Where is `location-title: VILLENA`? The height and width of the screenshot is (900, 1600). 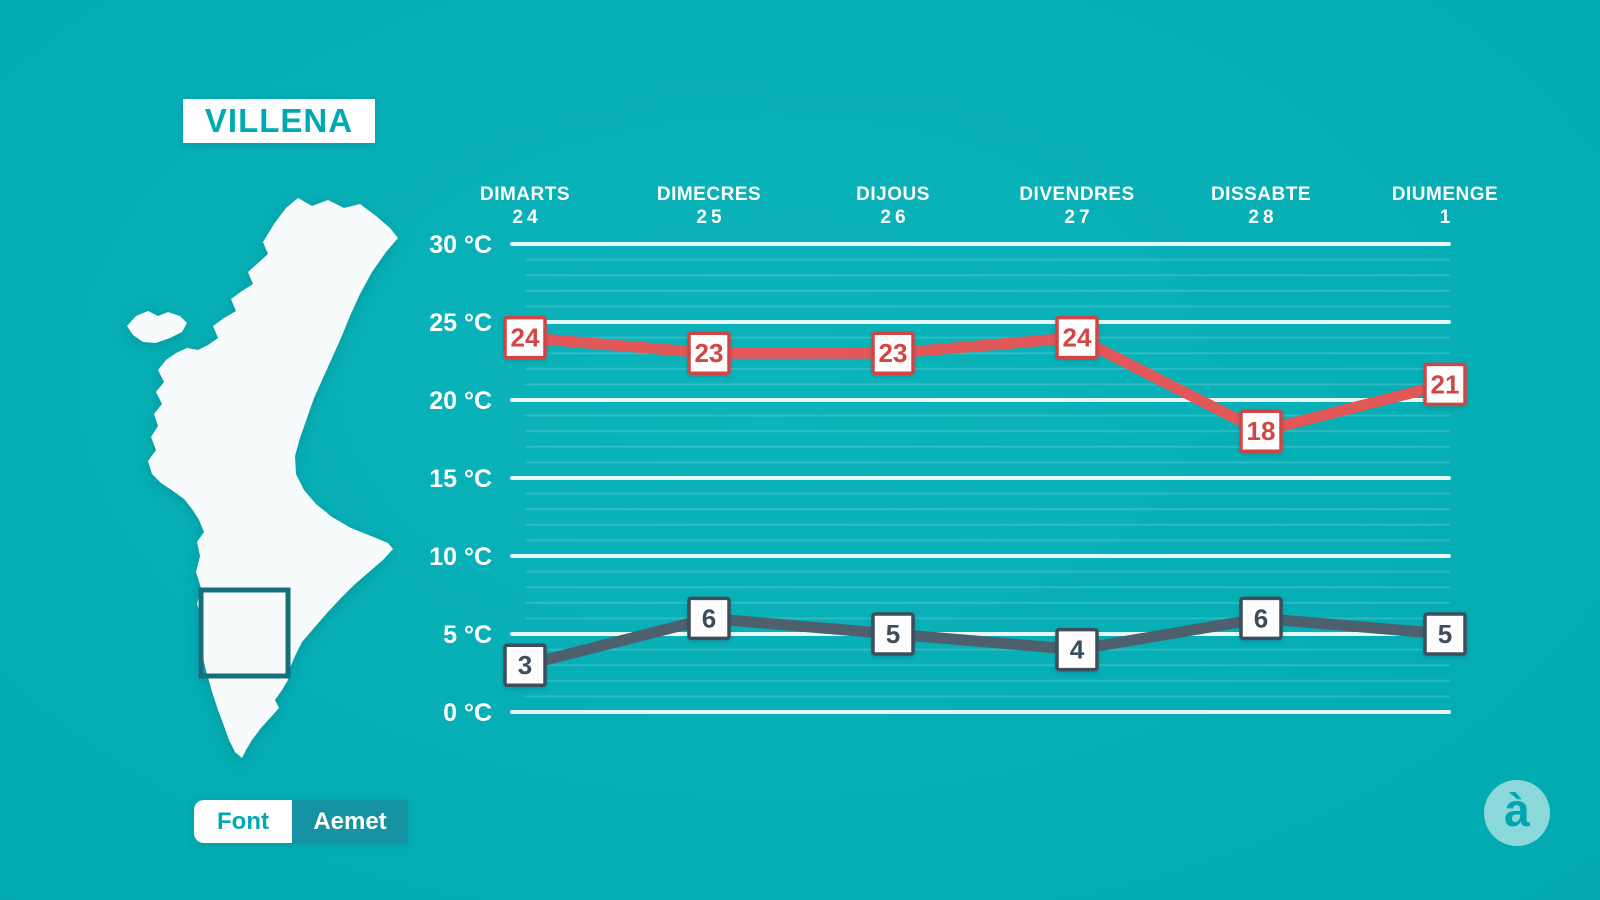 location-title: VILLENA is located at coordinates (279, 120).